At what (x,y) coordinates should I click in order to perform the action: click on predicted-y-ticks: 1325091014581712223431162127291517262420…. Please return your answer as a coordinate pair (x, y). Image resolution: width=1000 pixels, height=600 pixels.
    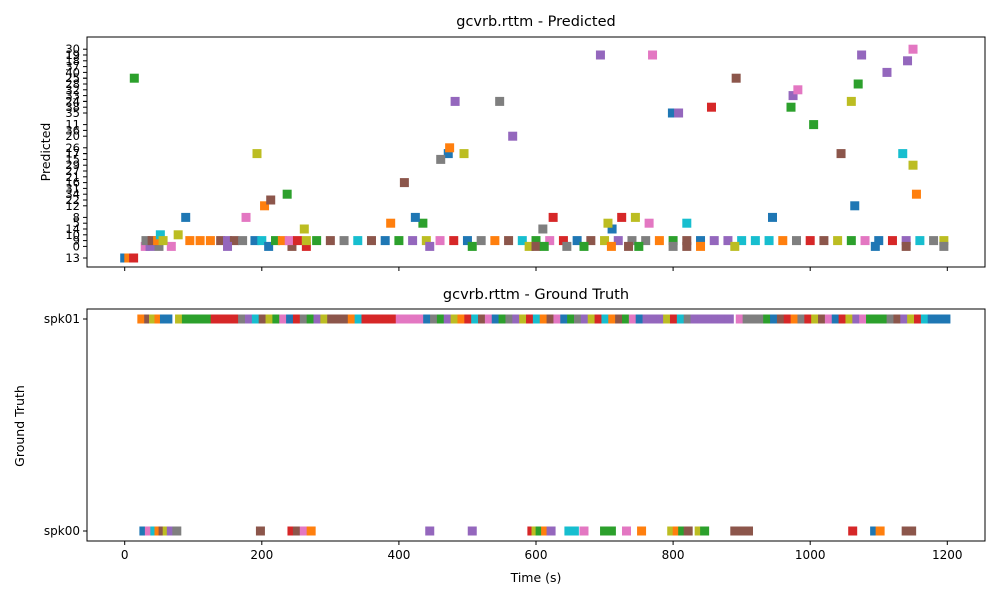
    Looking at the image, I should click on (76, 153).